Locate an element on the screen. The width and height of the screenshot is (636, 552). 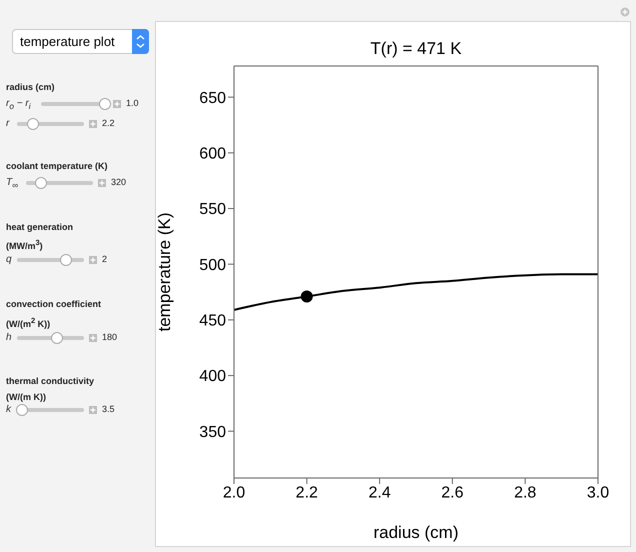
chart-title: T(r) = 471 K is located at coordinates (416, 49).